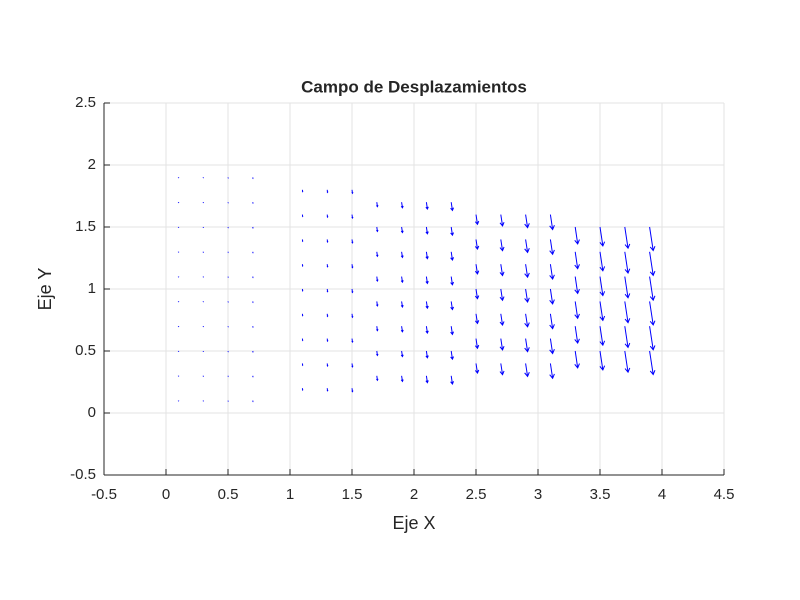 This screenshot has height=600, width=800. What do you see at coordinates (414, 494) in the screenshot?
I see `x-tick-label: 2` at bounding box center [414, 494].